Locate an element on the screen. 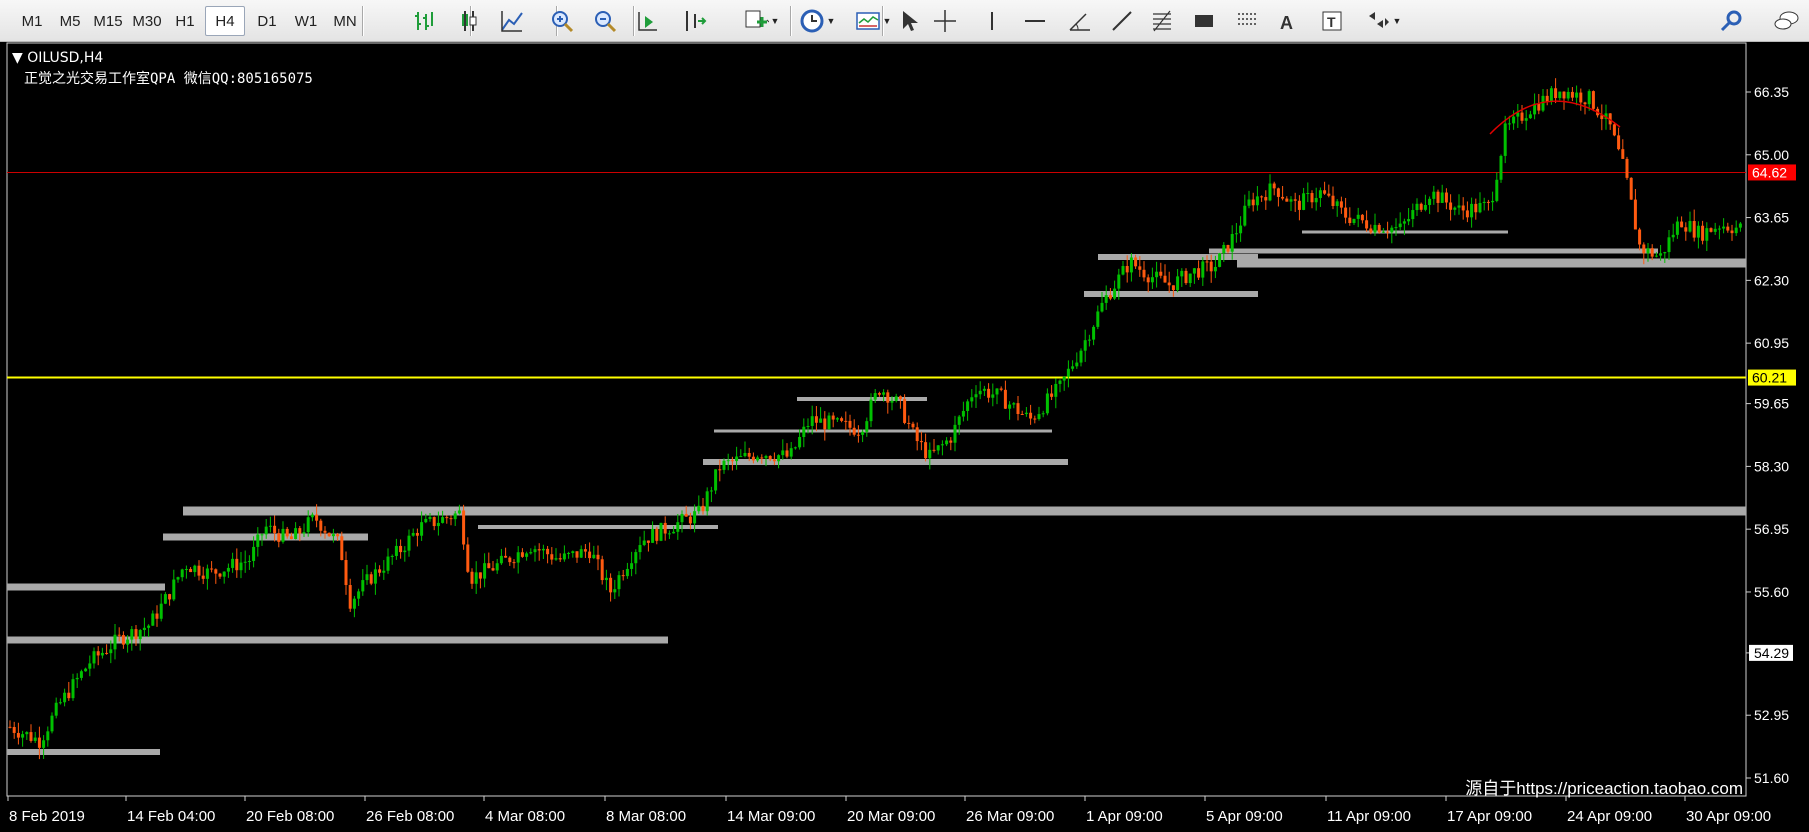  timeframe-m5: M5 is located at coordinates (70, 21).